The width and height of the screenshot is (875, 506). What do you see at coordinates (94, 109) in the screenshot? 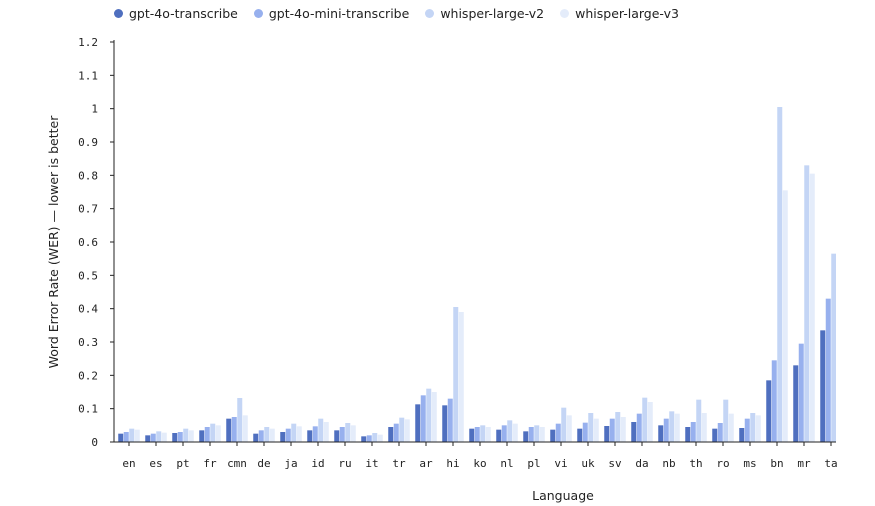
I see `y-tick-label: 1` at bounding box center [94, 109].